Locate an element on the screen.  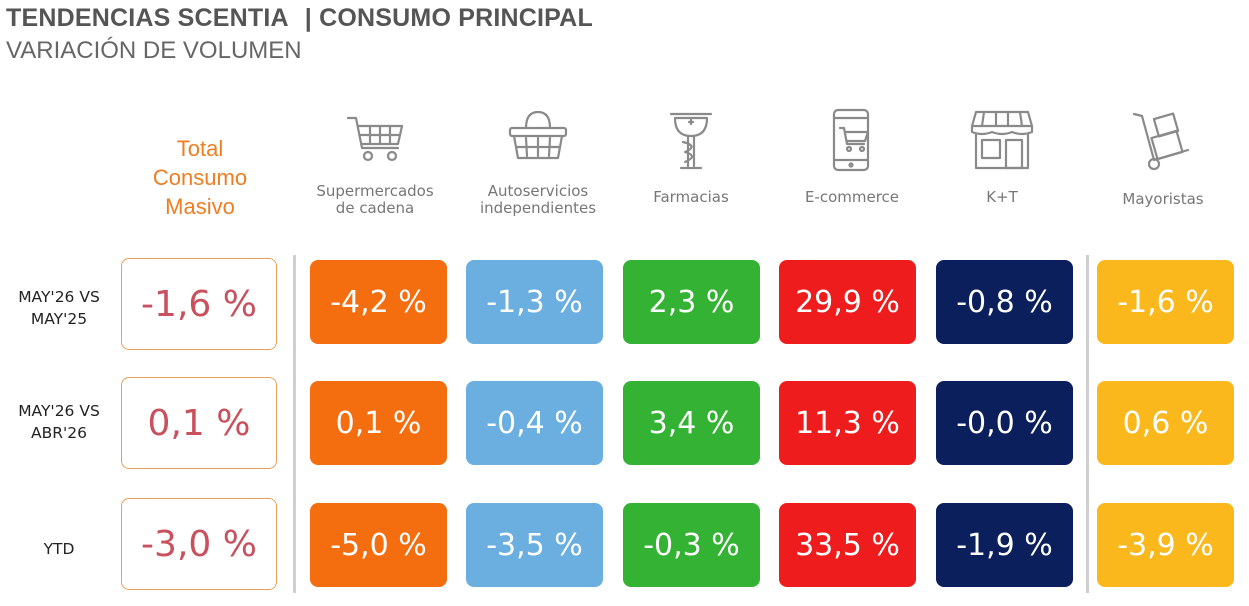
value-cell-kt: -1,9 % is located at coordinates (1004, 545).